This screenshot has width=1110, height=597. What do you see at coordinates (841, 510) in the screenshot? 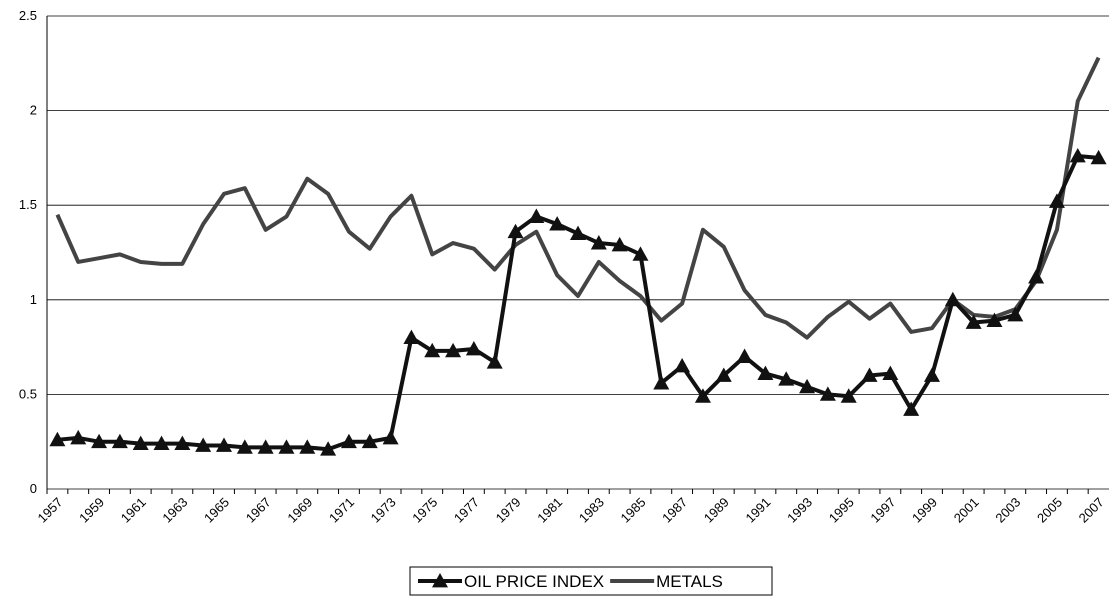
I see `x-tick-label: 1995` at bounding box center [841, 510].